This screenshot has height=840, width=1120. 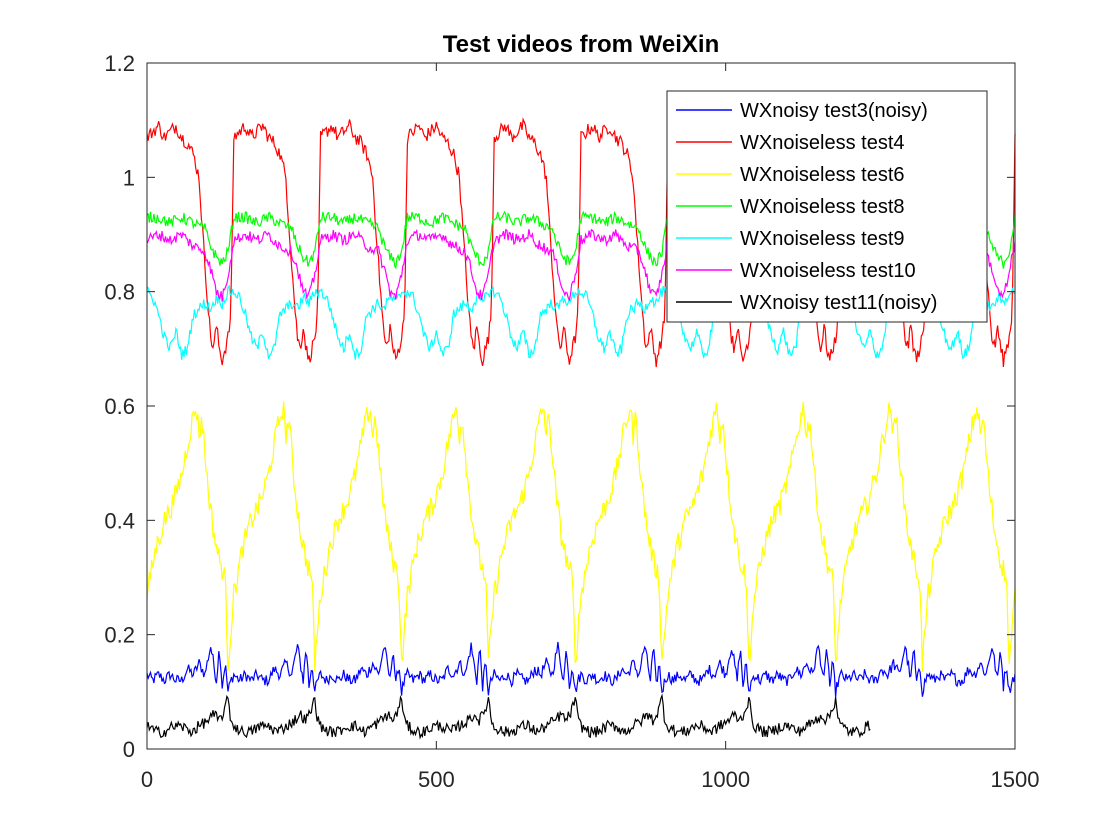 What do you see at coordinates (581, 44) in the screenshot?
I see `chart-title: Test videos from WeiXin` at bounding box center [581, 44].